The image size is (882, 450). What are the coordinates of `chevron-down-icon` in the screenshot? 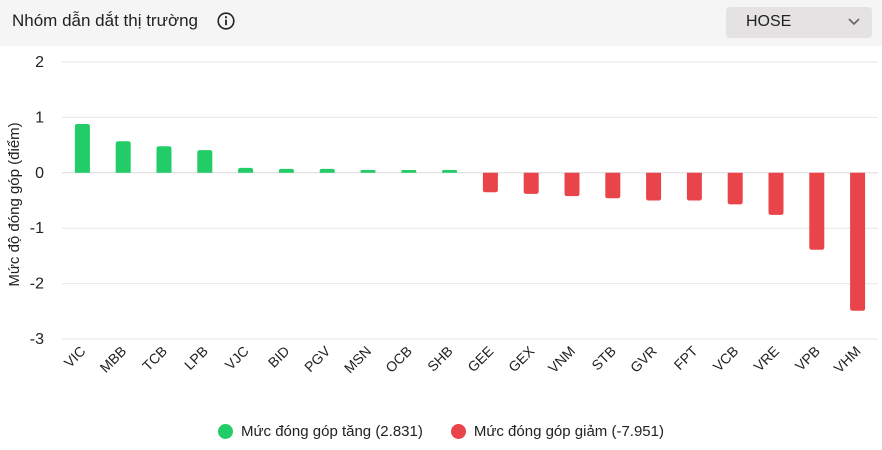 It's located at (854, 22).